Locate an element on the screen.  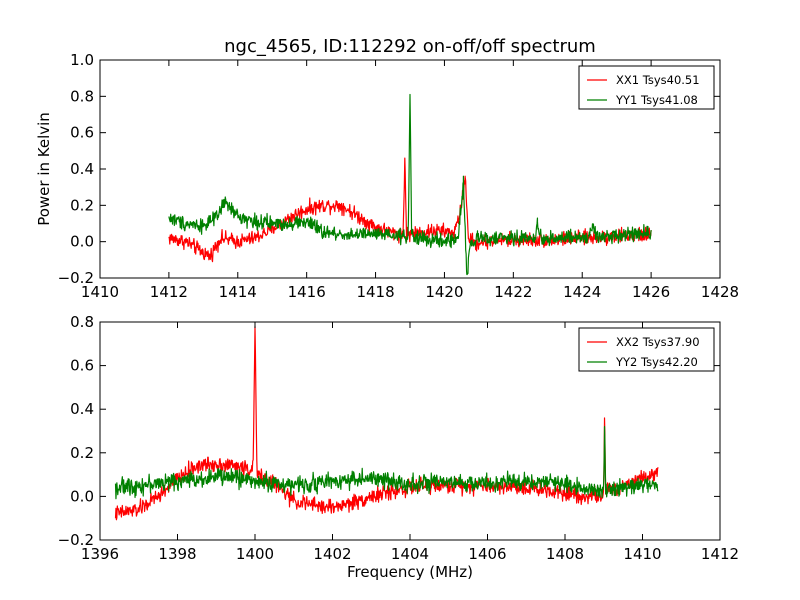
legend-label: YY2 Tsys42.20 is located at coordinates (656, 362).